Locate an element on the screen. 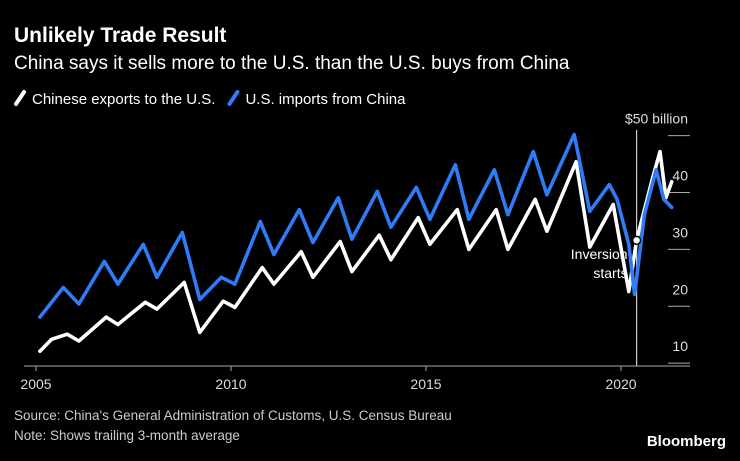 This screenshot has width=740, height=461. annotation-text: starts is located at coordinates (610, 273).